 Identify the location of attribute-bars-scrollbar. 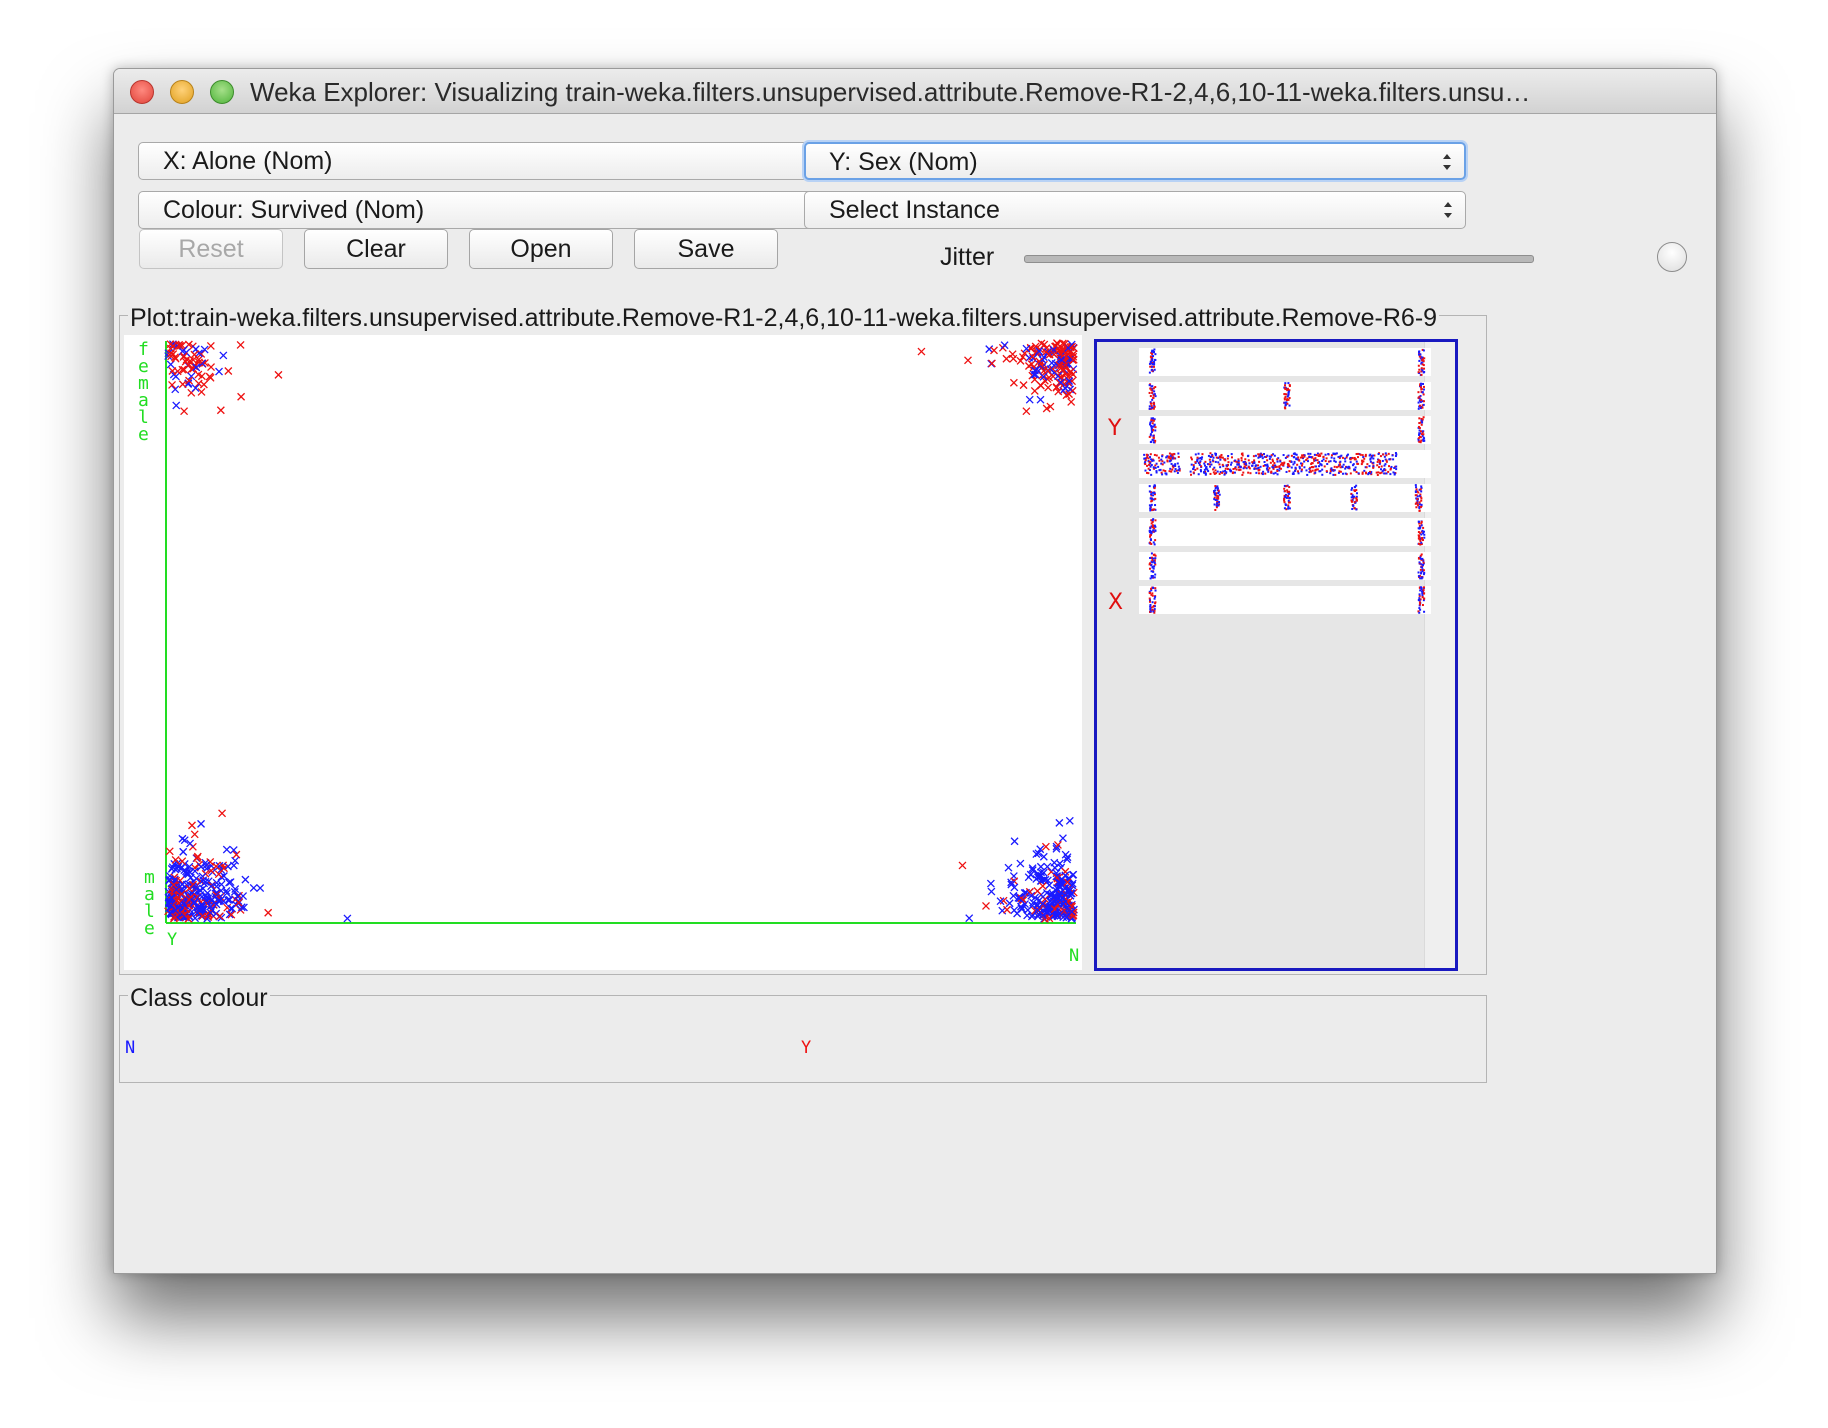
(1439, 655).